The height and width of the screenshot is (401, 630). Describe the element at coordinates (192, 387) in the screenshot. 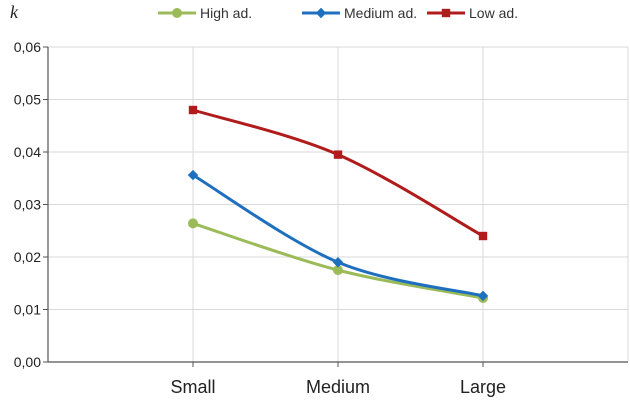

I see `x-tick-label: Small` at that location.